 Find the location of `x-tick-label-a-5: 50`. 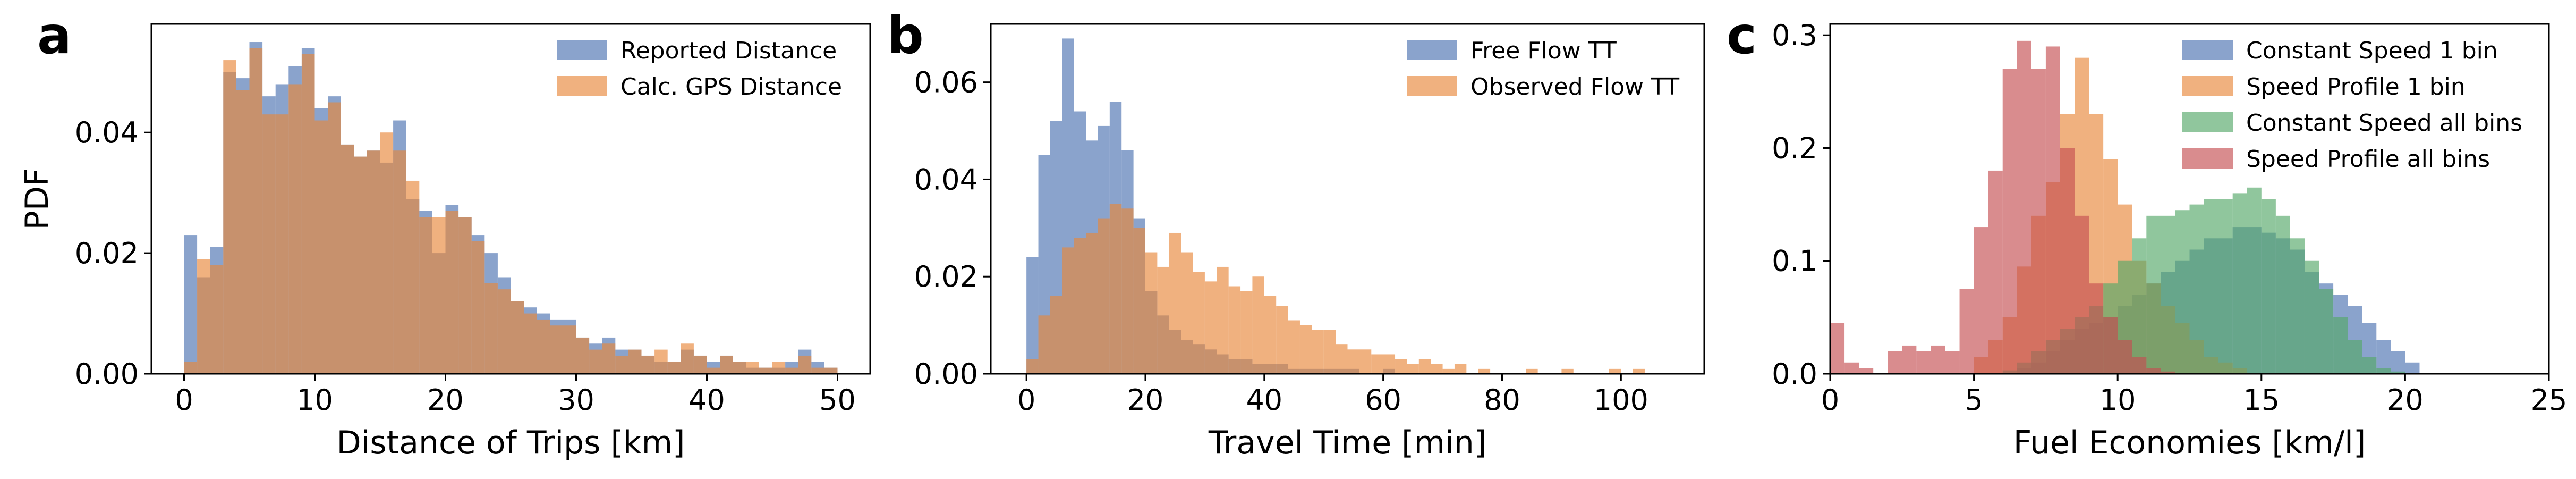

x-tick-label-a-5: 50 is located at coordinates (837, 400).